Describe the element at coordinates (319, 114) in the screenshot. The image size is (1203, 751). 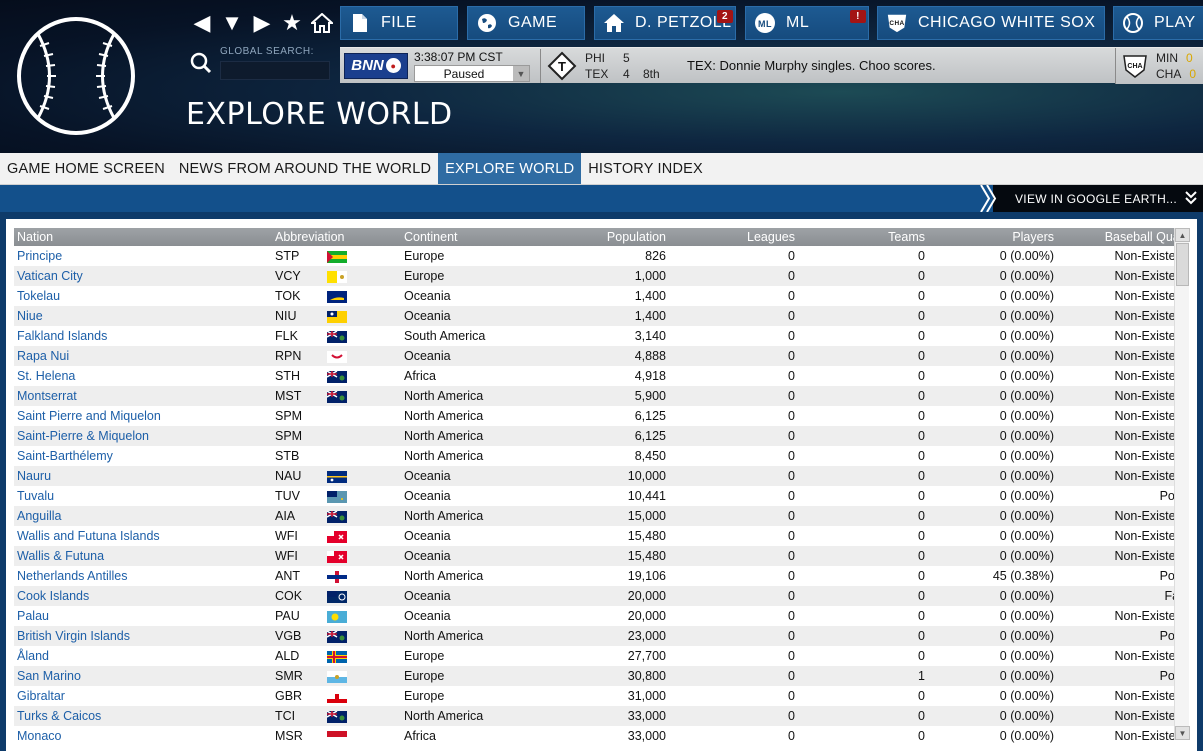
I see `page-title: EXPLORE WORLD` at that location.